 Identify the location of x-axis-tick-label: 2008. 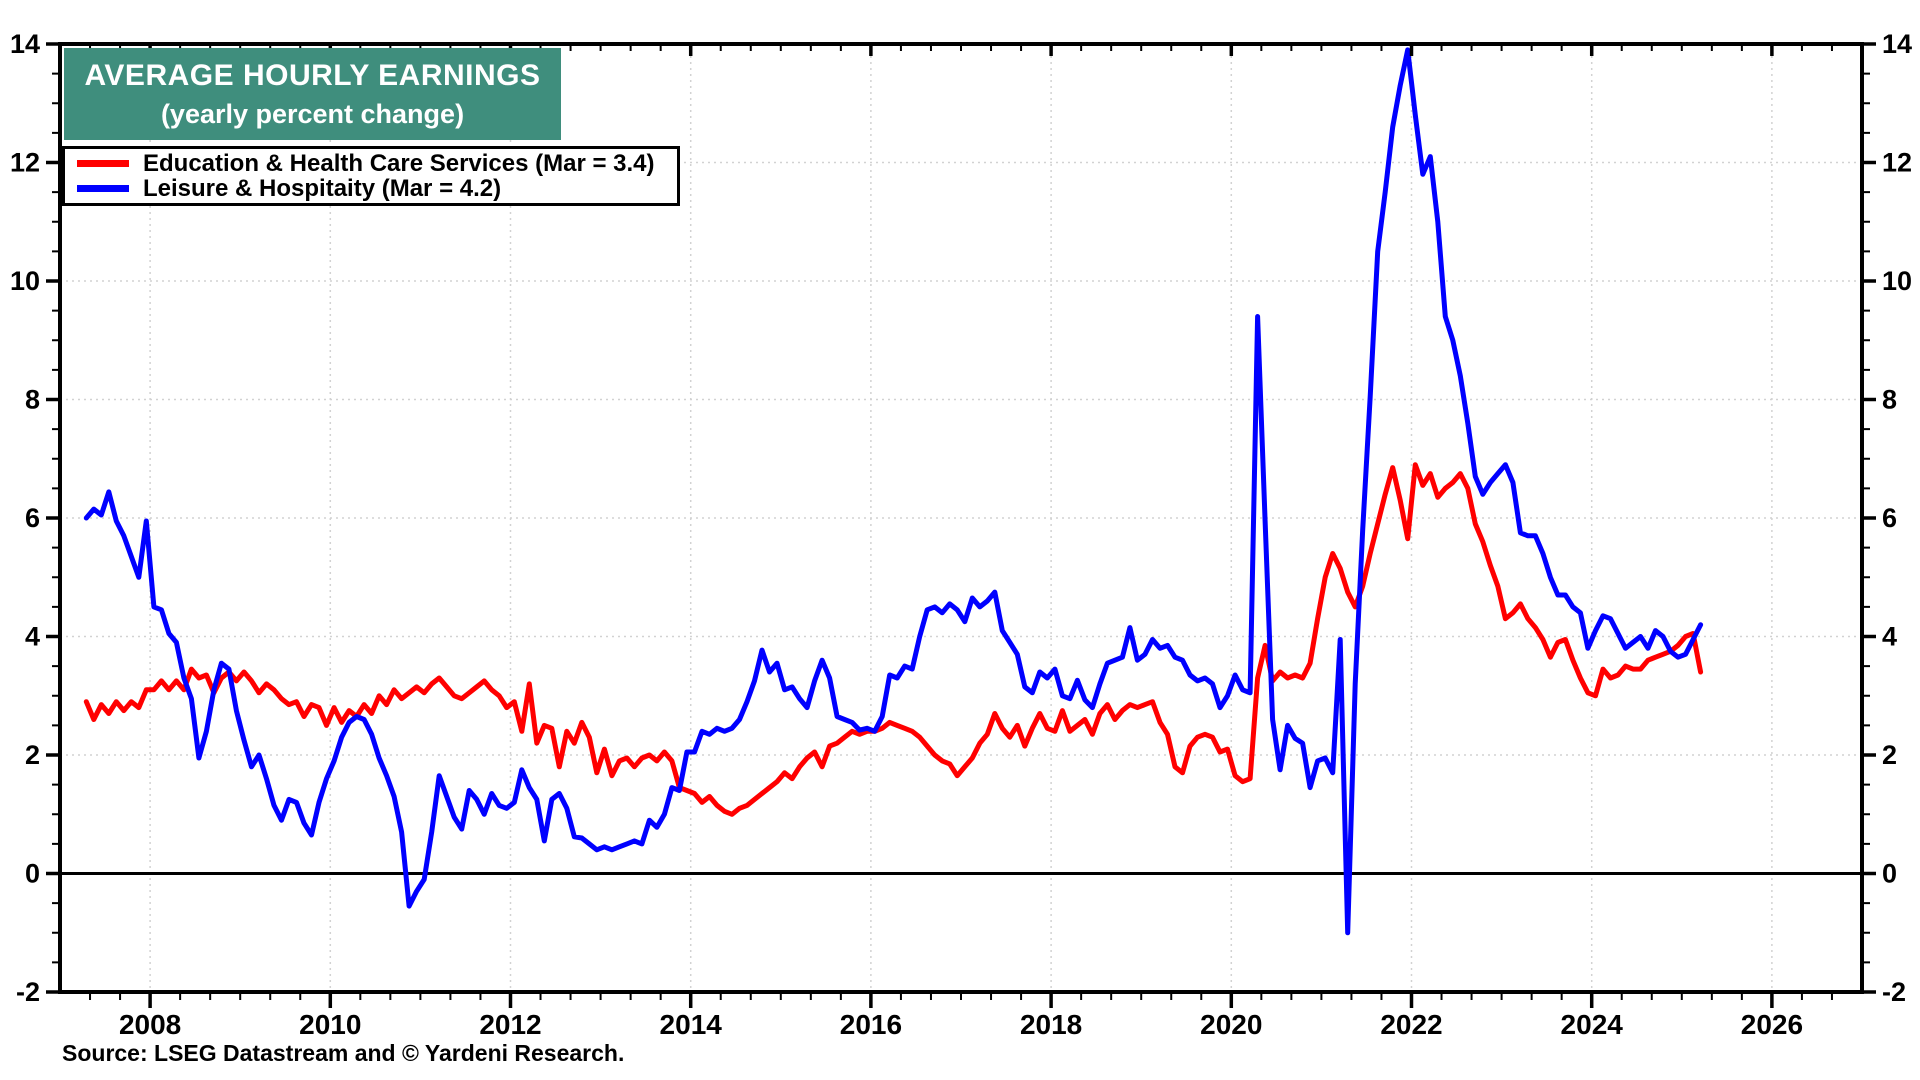
(150, 1024).